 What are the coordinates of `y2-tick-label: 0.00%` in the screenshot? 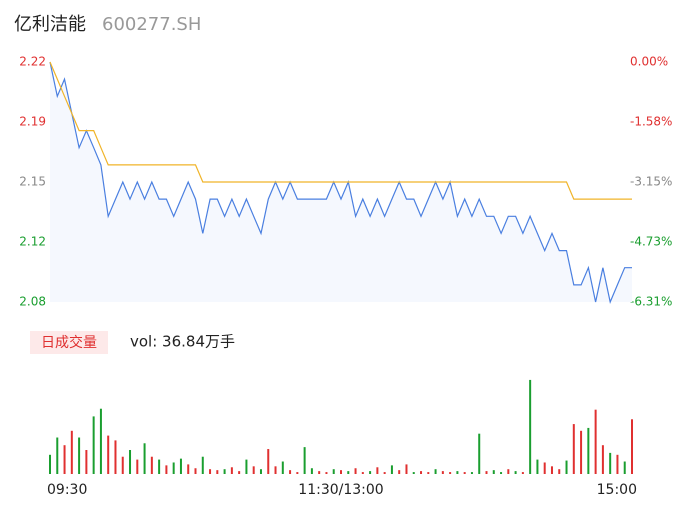 It's located at (649, 62).